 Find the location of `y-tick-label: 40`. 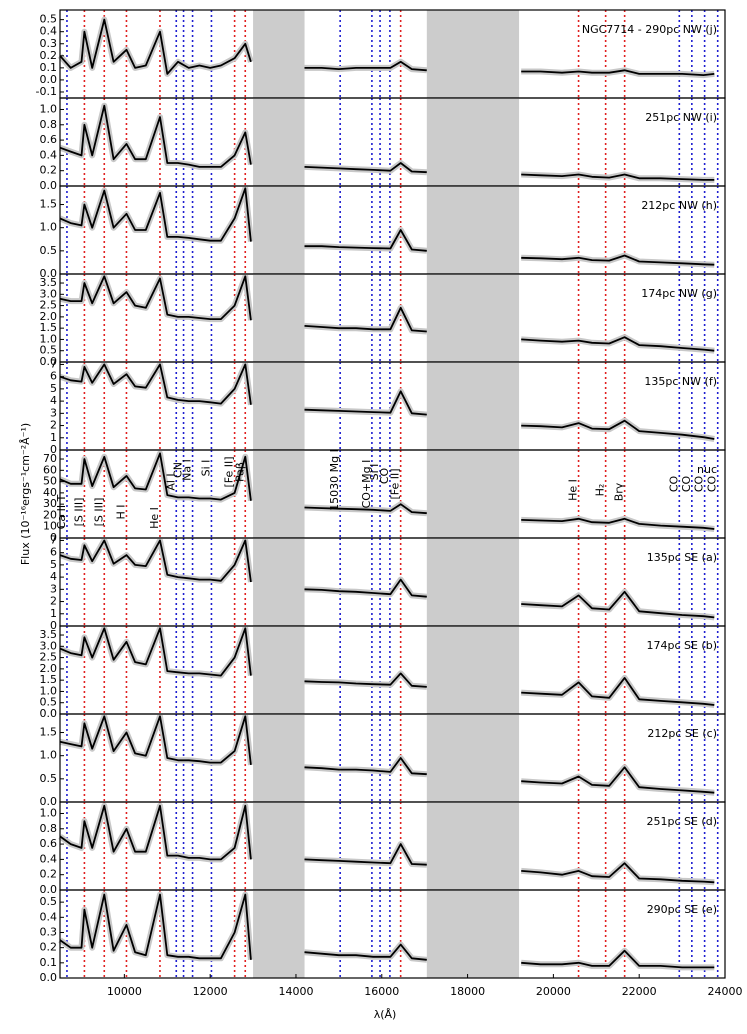

y-tick-label: 40 is located at coordinates (50, 492).